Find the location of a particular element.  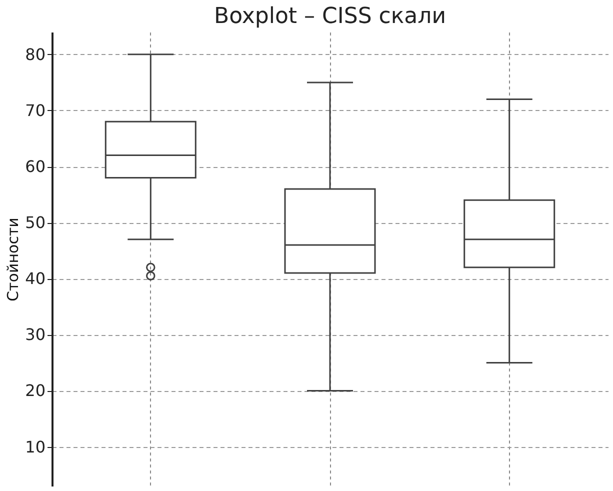

y-tick-label: 80 is located at coordinates (35, 54).